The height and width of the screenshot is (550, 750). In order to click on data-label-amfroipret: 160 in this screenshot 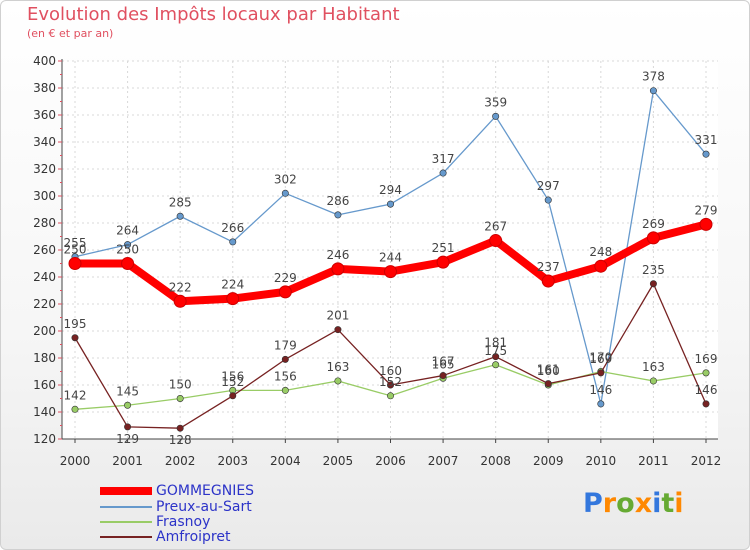, I will do `click(390, 371)`.